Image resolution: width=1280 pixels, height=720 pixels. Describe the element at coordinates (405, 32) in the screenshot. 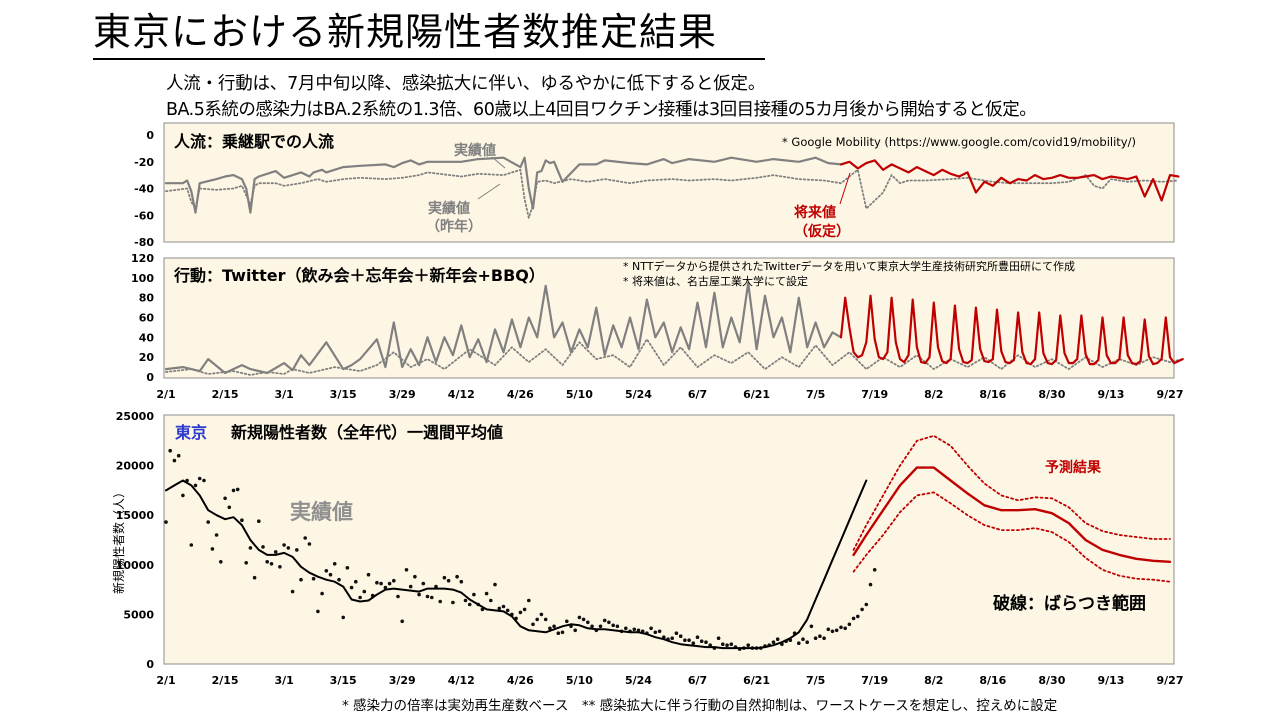

I see `page-title: 東京における新規陽性者数推定結果` at that location.